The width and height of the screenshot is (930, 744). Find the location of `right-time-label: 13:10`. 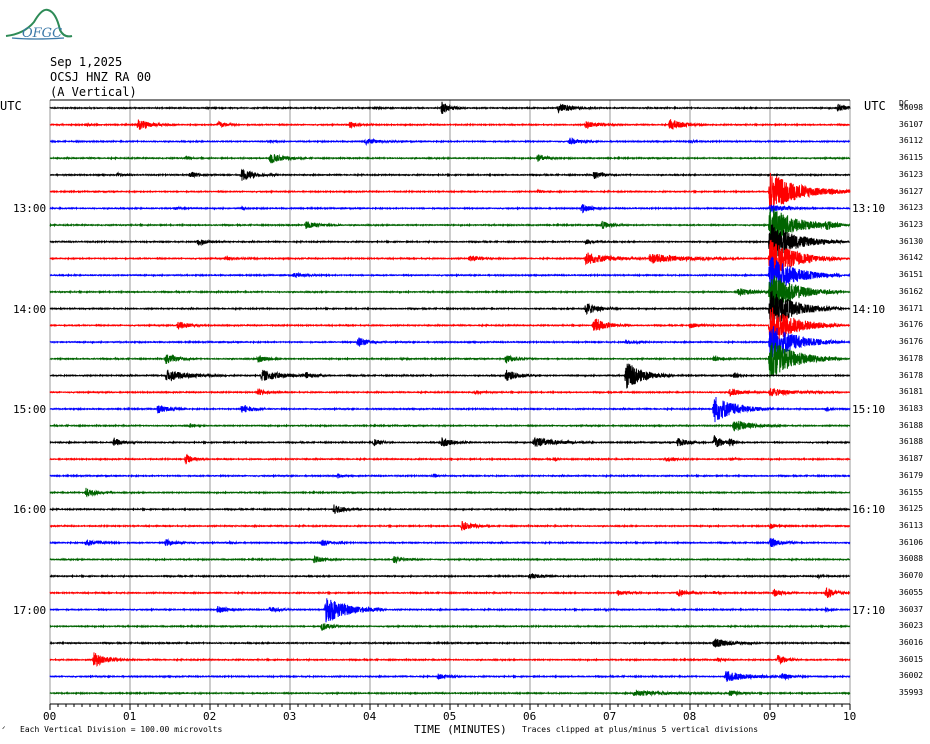

right-time-label: 13:10 is located at coordinates (869, 209).